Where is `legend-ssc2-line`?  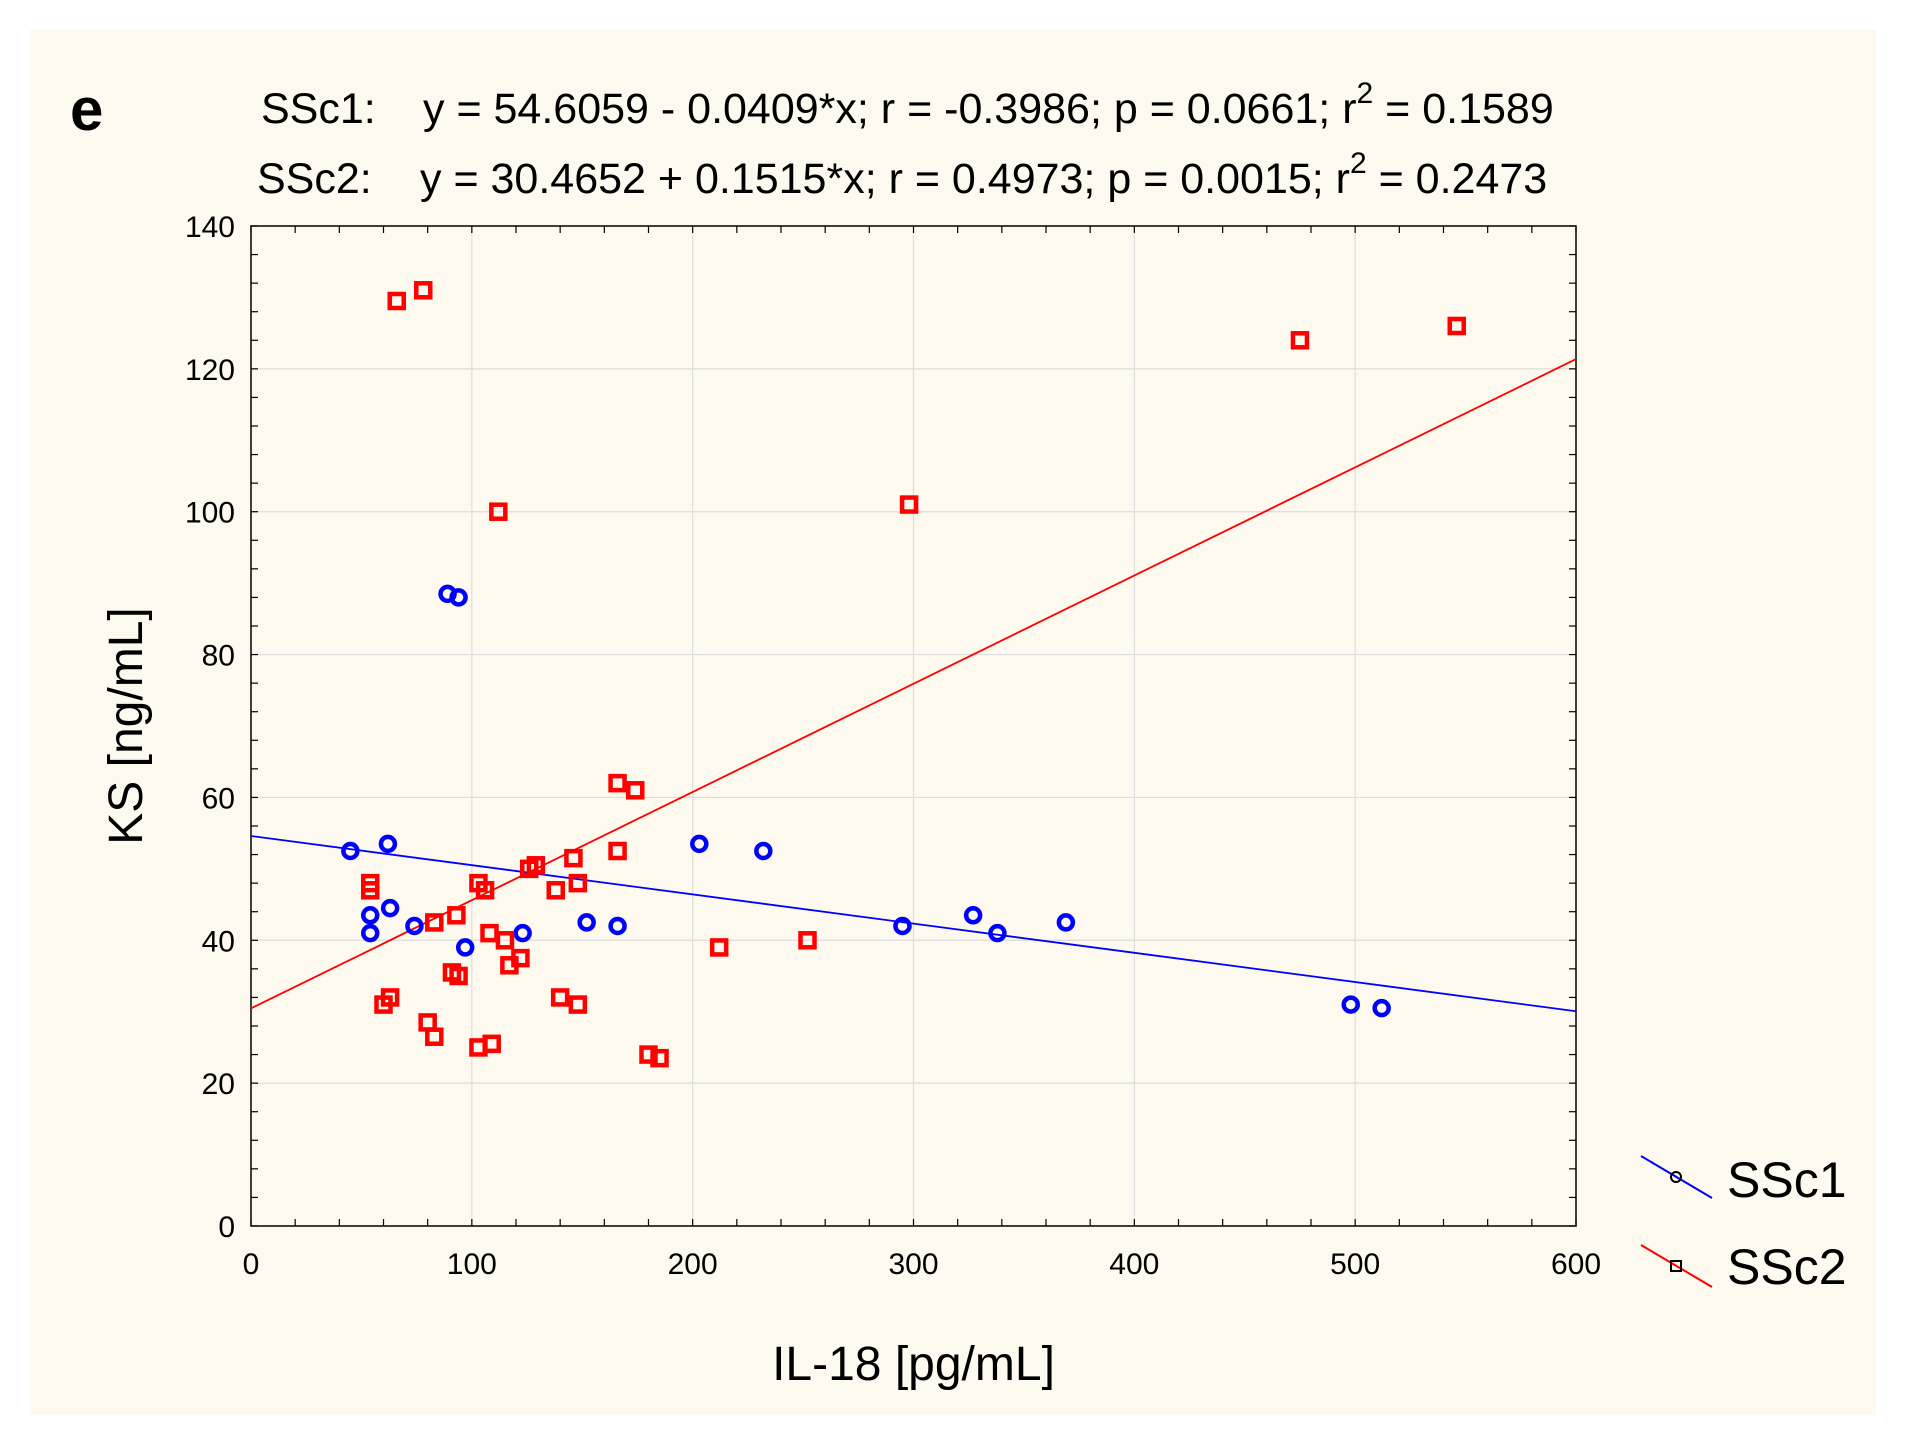 legend-ssc2-line is located at coordinates (1676, 1266).